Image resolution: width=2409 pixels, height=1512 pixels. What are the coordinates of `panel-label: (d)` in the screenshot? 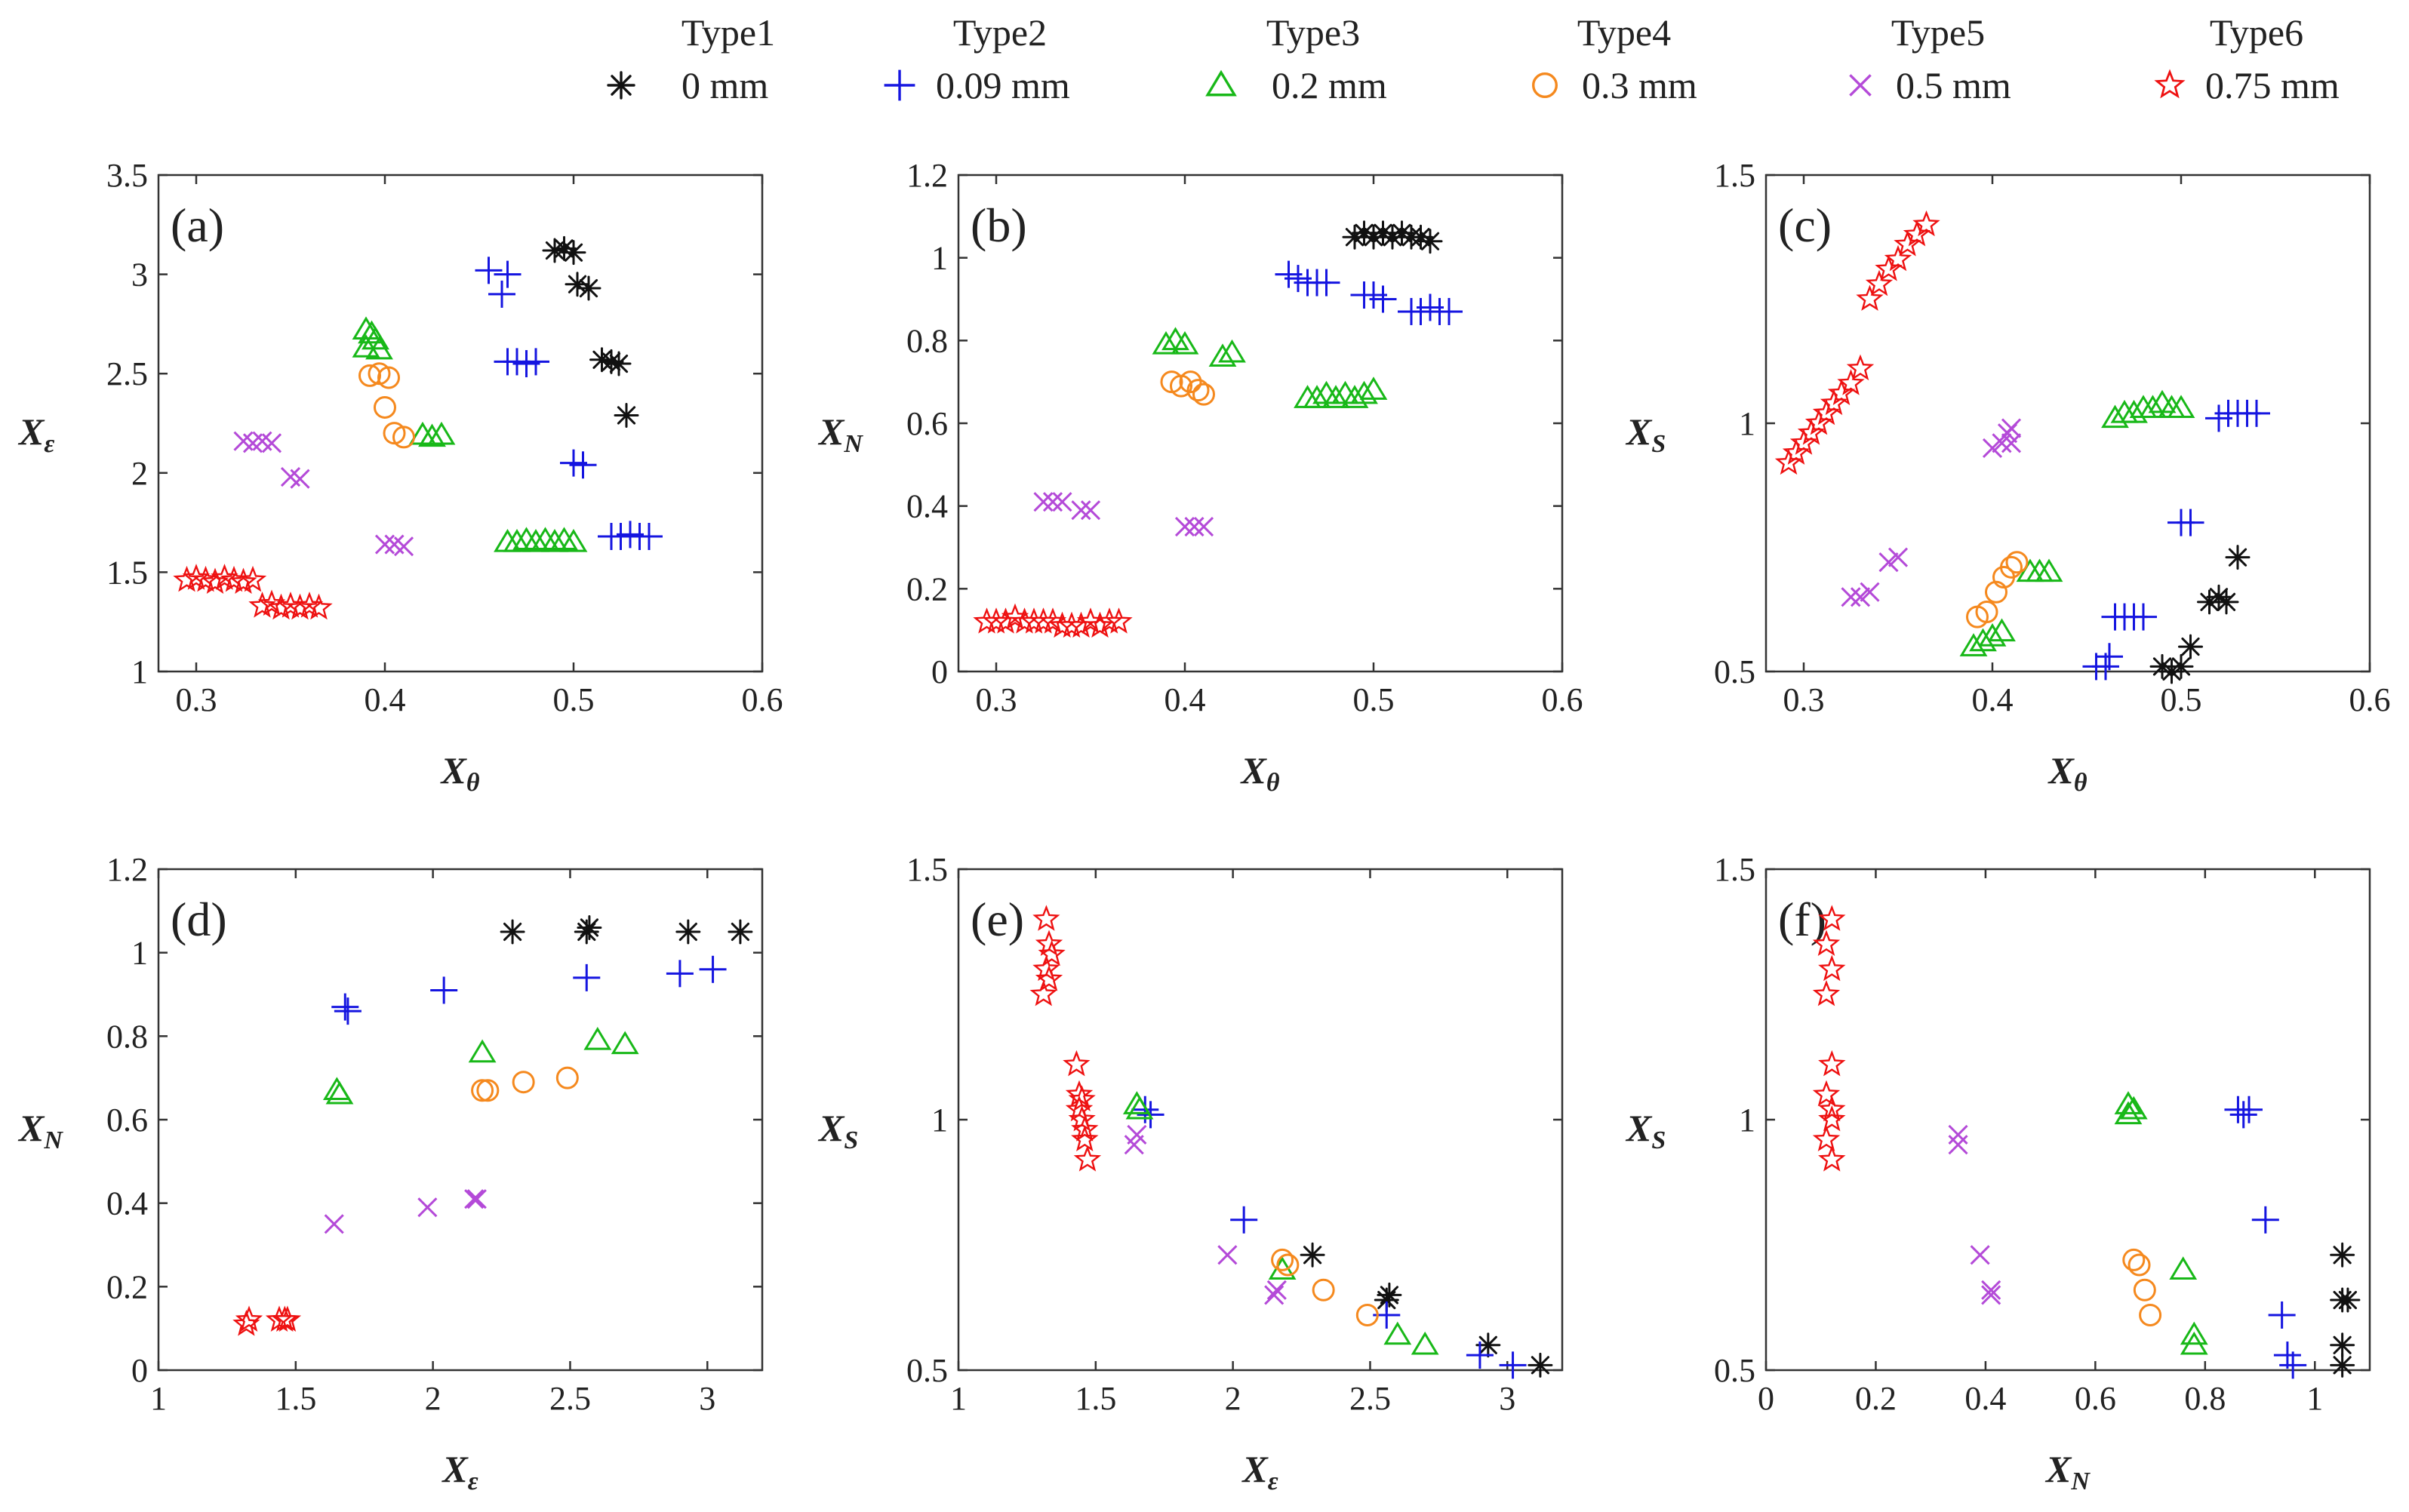 It's located at (199, 919).